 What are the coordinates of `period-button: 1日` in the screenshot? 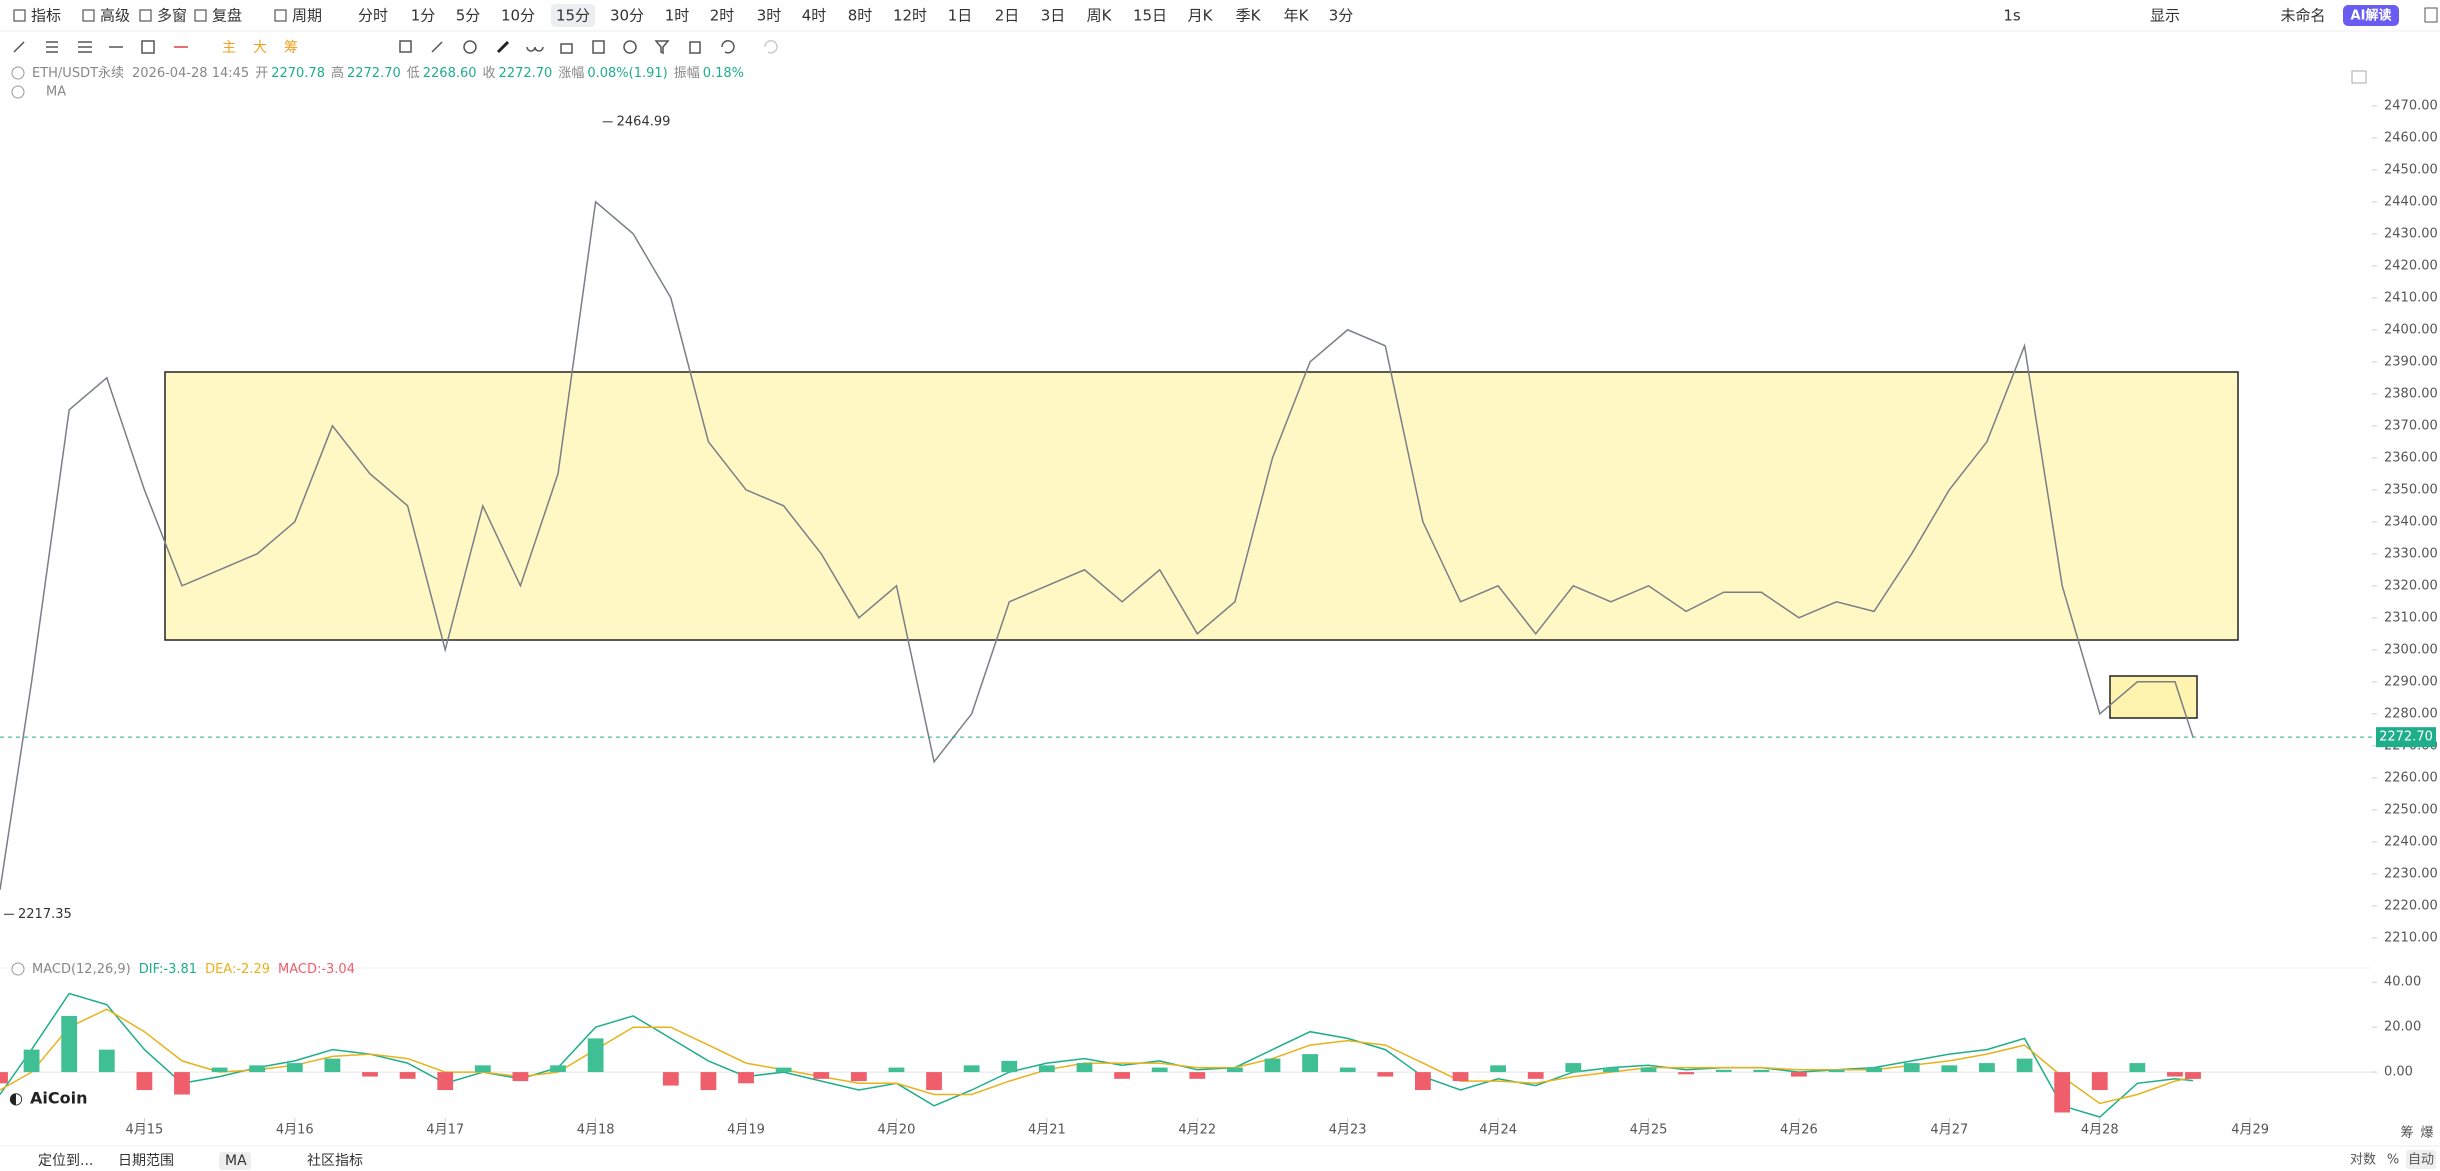 It's located at (960, 16).